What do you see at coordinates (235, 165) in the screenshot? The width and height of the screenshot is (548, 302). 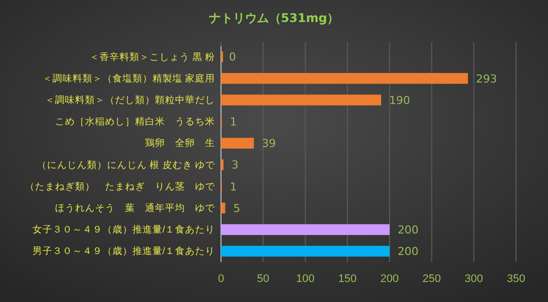 I see `data-label: 3` at bounding box center [235, 165].